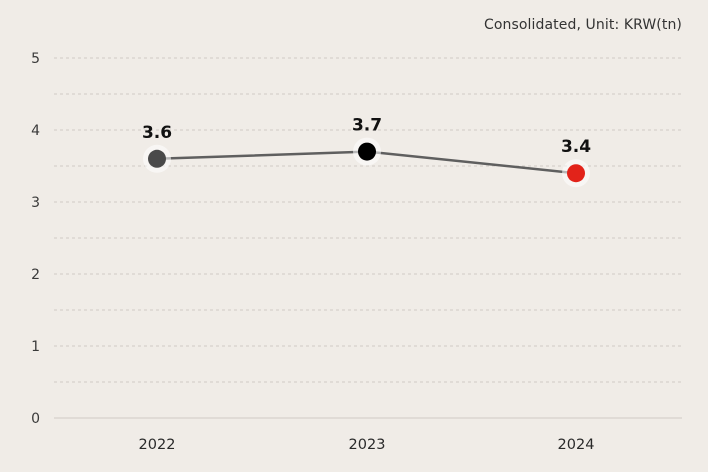  What do you see at coordinates (157, 133) in the screenshot?
I see `data-label: 3.6` at bounding box center [157, 133].